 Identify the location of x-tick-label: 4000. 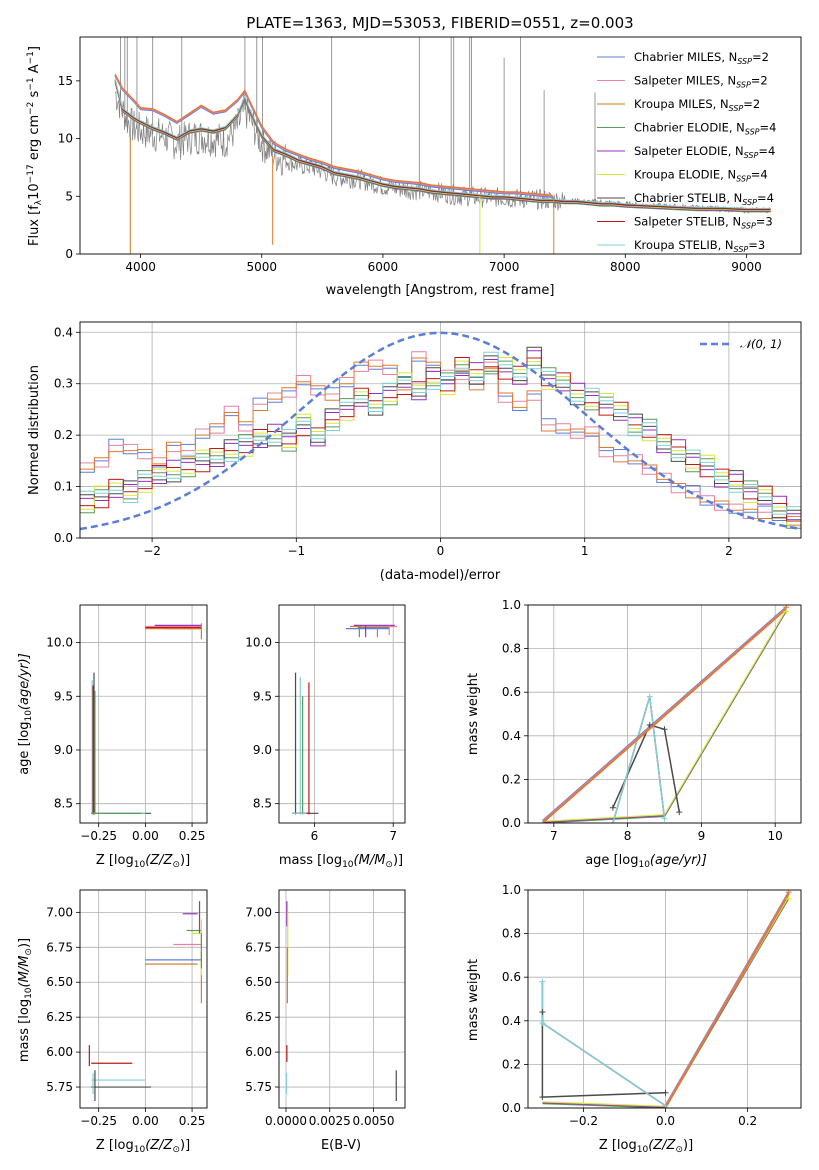
(140, 267).